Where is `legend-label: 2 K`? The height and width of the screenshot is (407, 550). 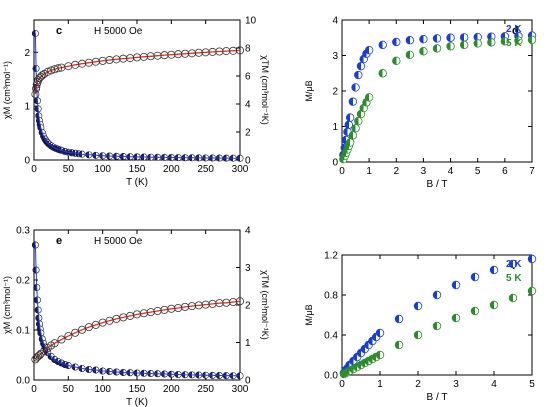
legend-label: 2 K is located at coordinates (514, 264).